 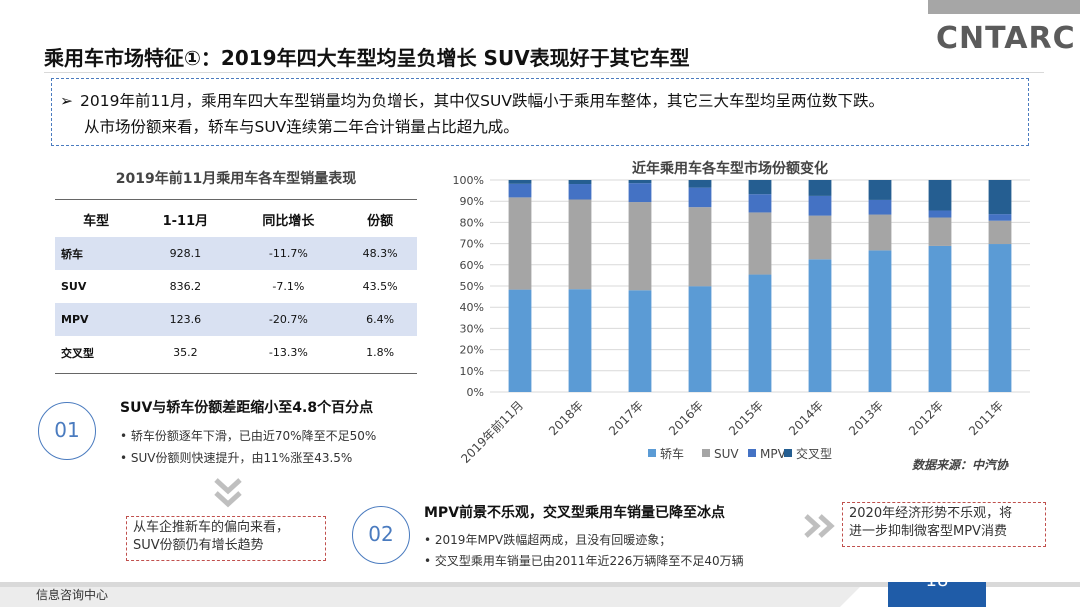 I want to click on summary-line-2: 从市场份额来看，轿车与SUV连续第二年合计销量占比超九成。, so click(x=301, y=127).